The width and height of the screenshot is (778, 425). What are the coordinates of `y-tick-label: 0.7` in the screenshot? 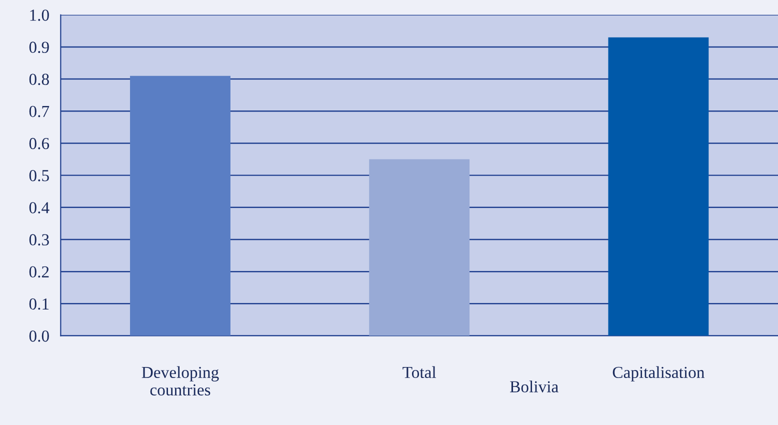 It's located at (39, 112).